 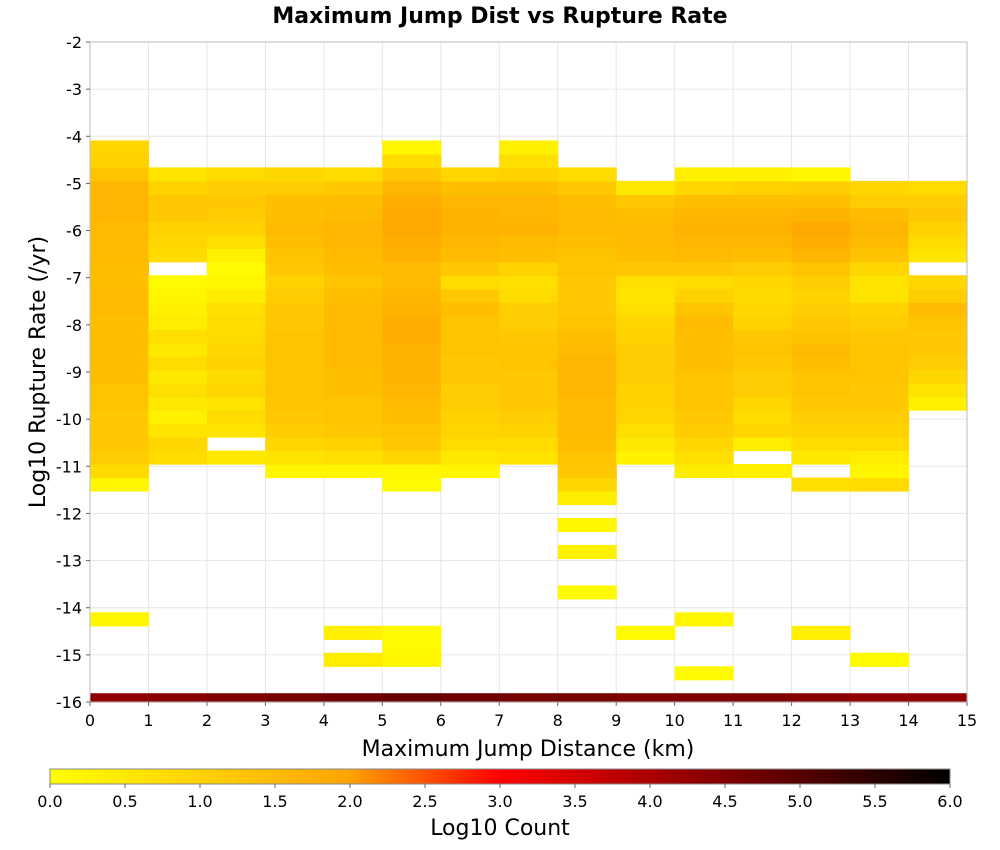 What do you see at coordinates (74, 372) in the screenshot?
I see `y-tick-label: -9` at bounding box center [74, 372].